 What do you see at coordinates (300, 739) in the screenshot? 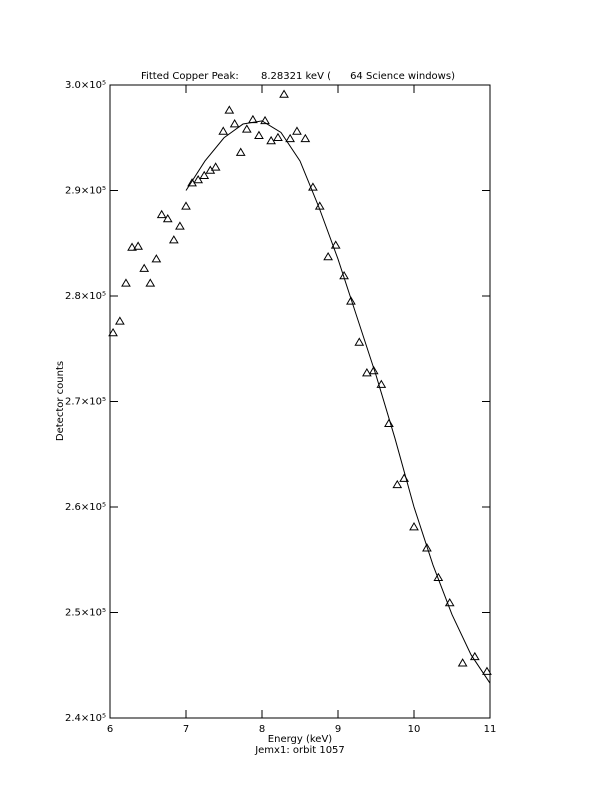
I see `x-axis-label: Energy (keV)` at bounding box center [300, 739].